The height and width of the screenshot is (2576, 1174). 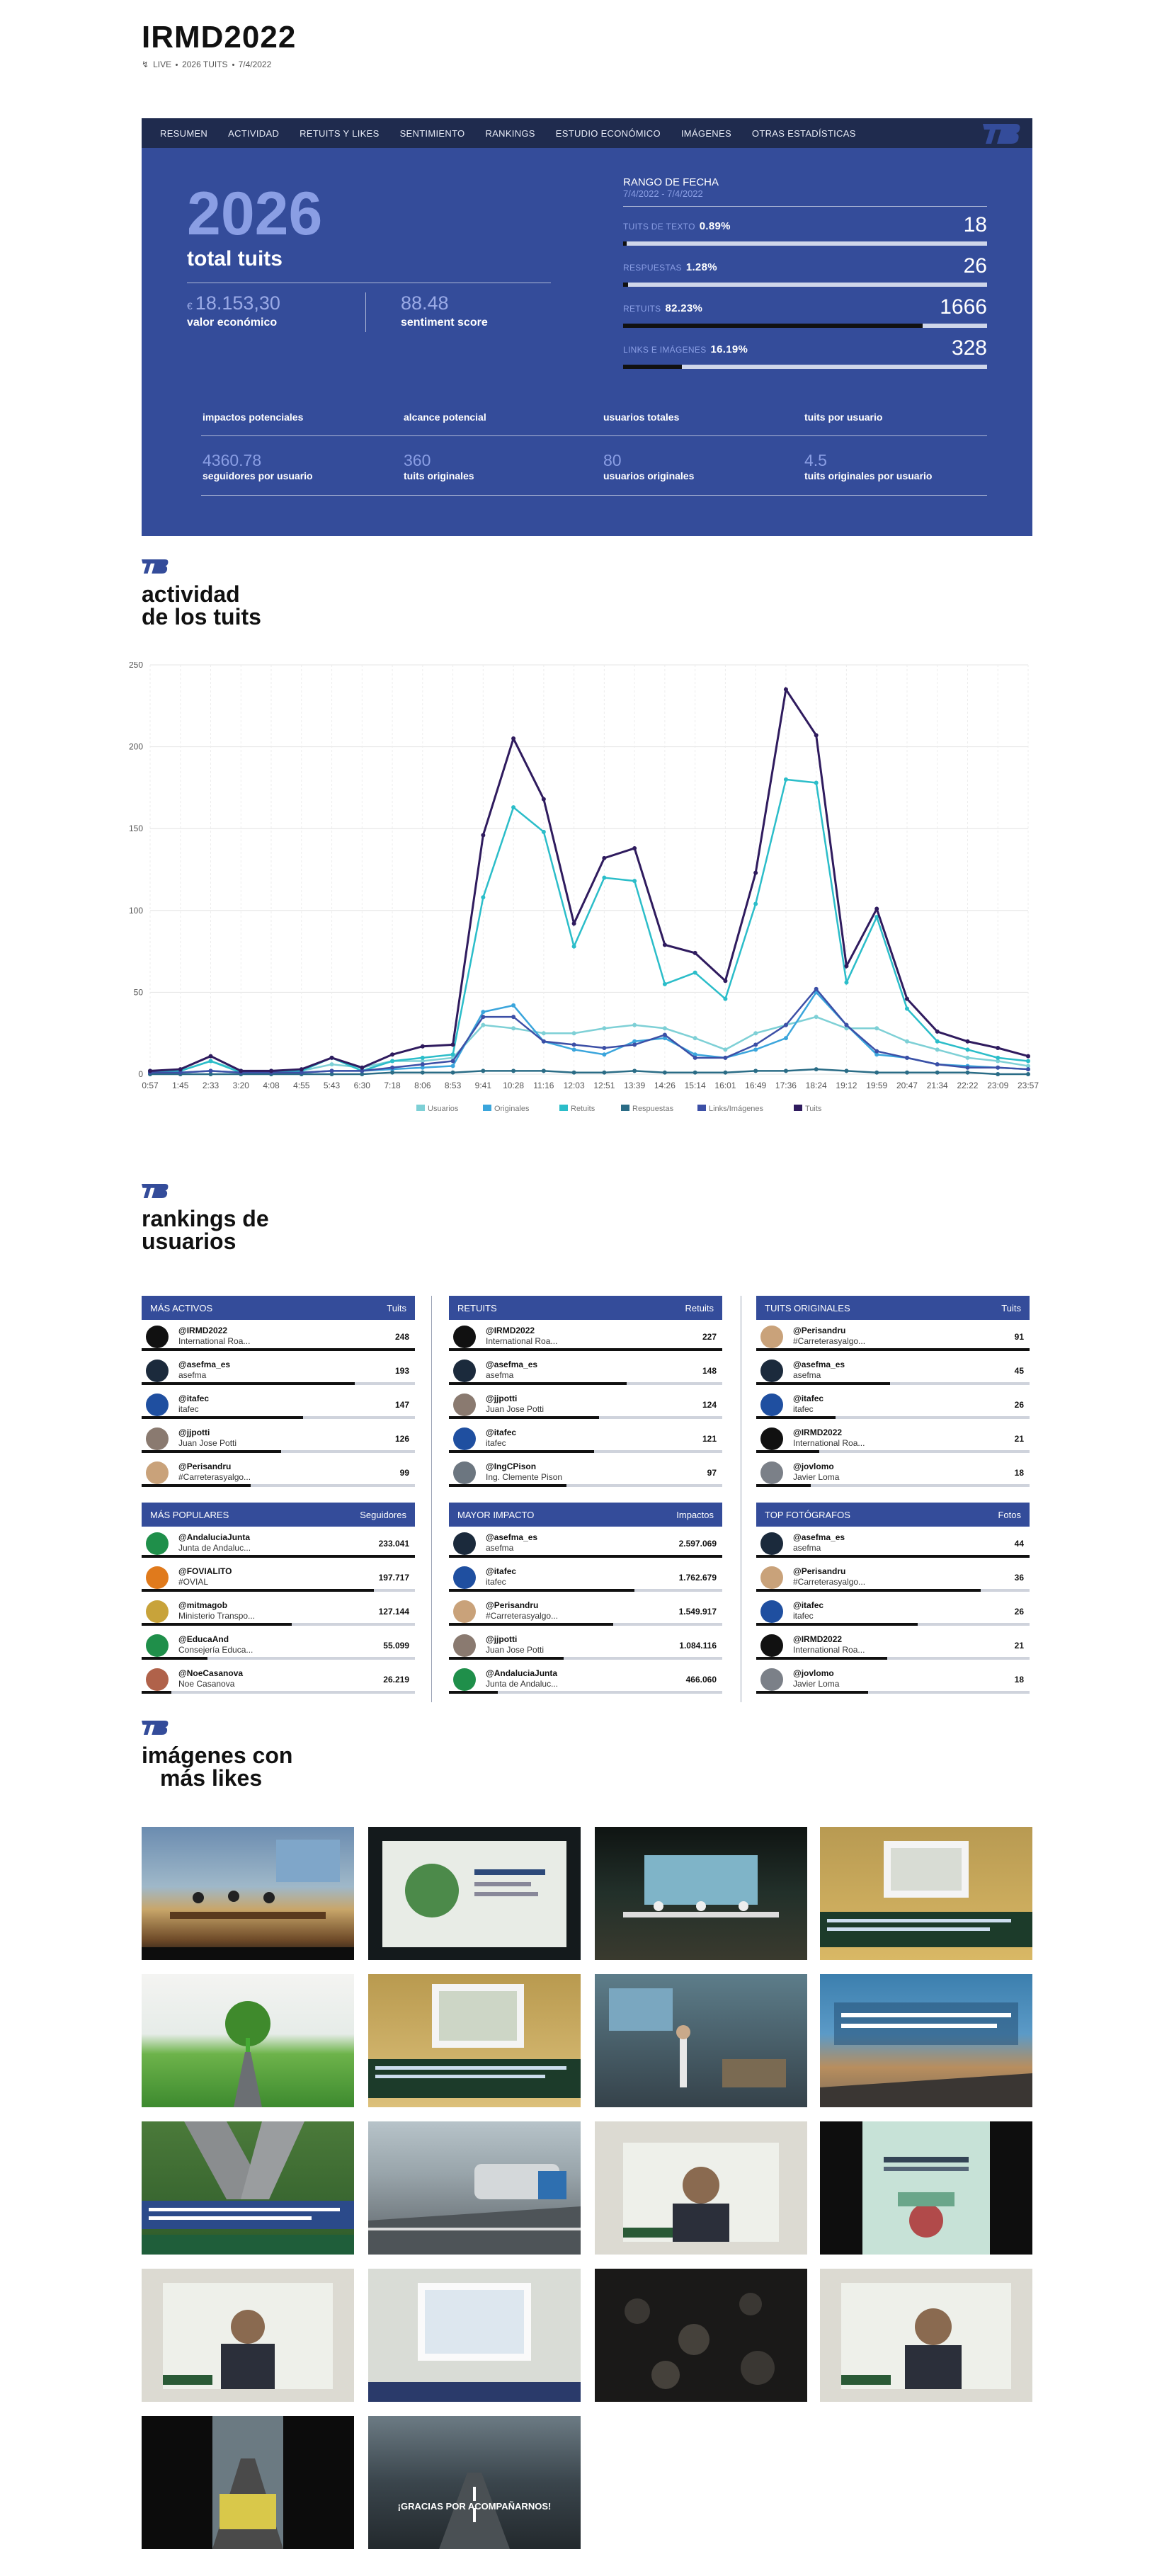 What do you see at coordinates (585, 1371) in the screenshot?
I see `ranking-row: @asefma_es asefma 148` at bounding box center [585, 1371].